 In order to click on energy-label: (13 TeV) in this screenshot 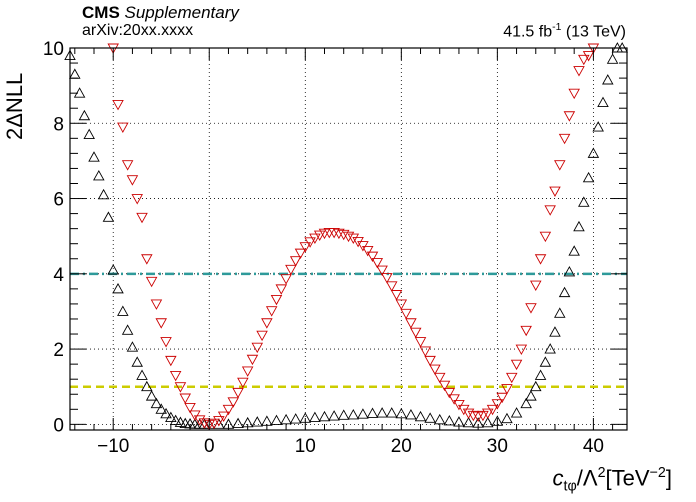, I will do `click(593, 32)`.